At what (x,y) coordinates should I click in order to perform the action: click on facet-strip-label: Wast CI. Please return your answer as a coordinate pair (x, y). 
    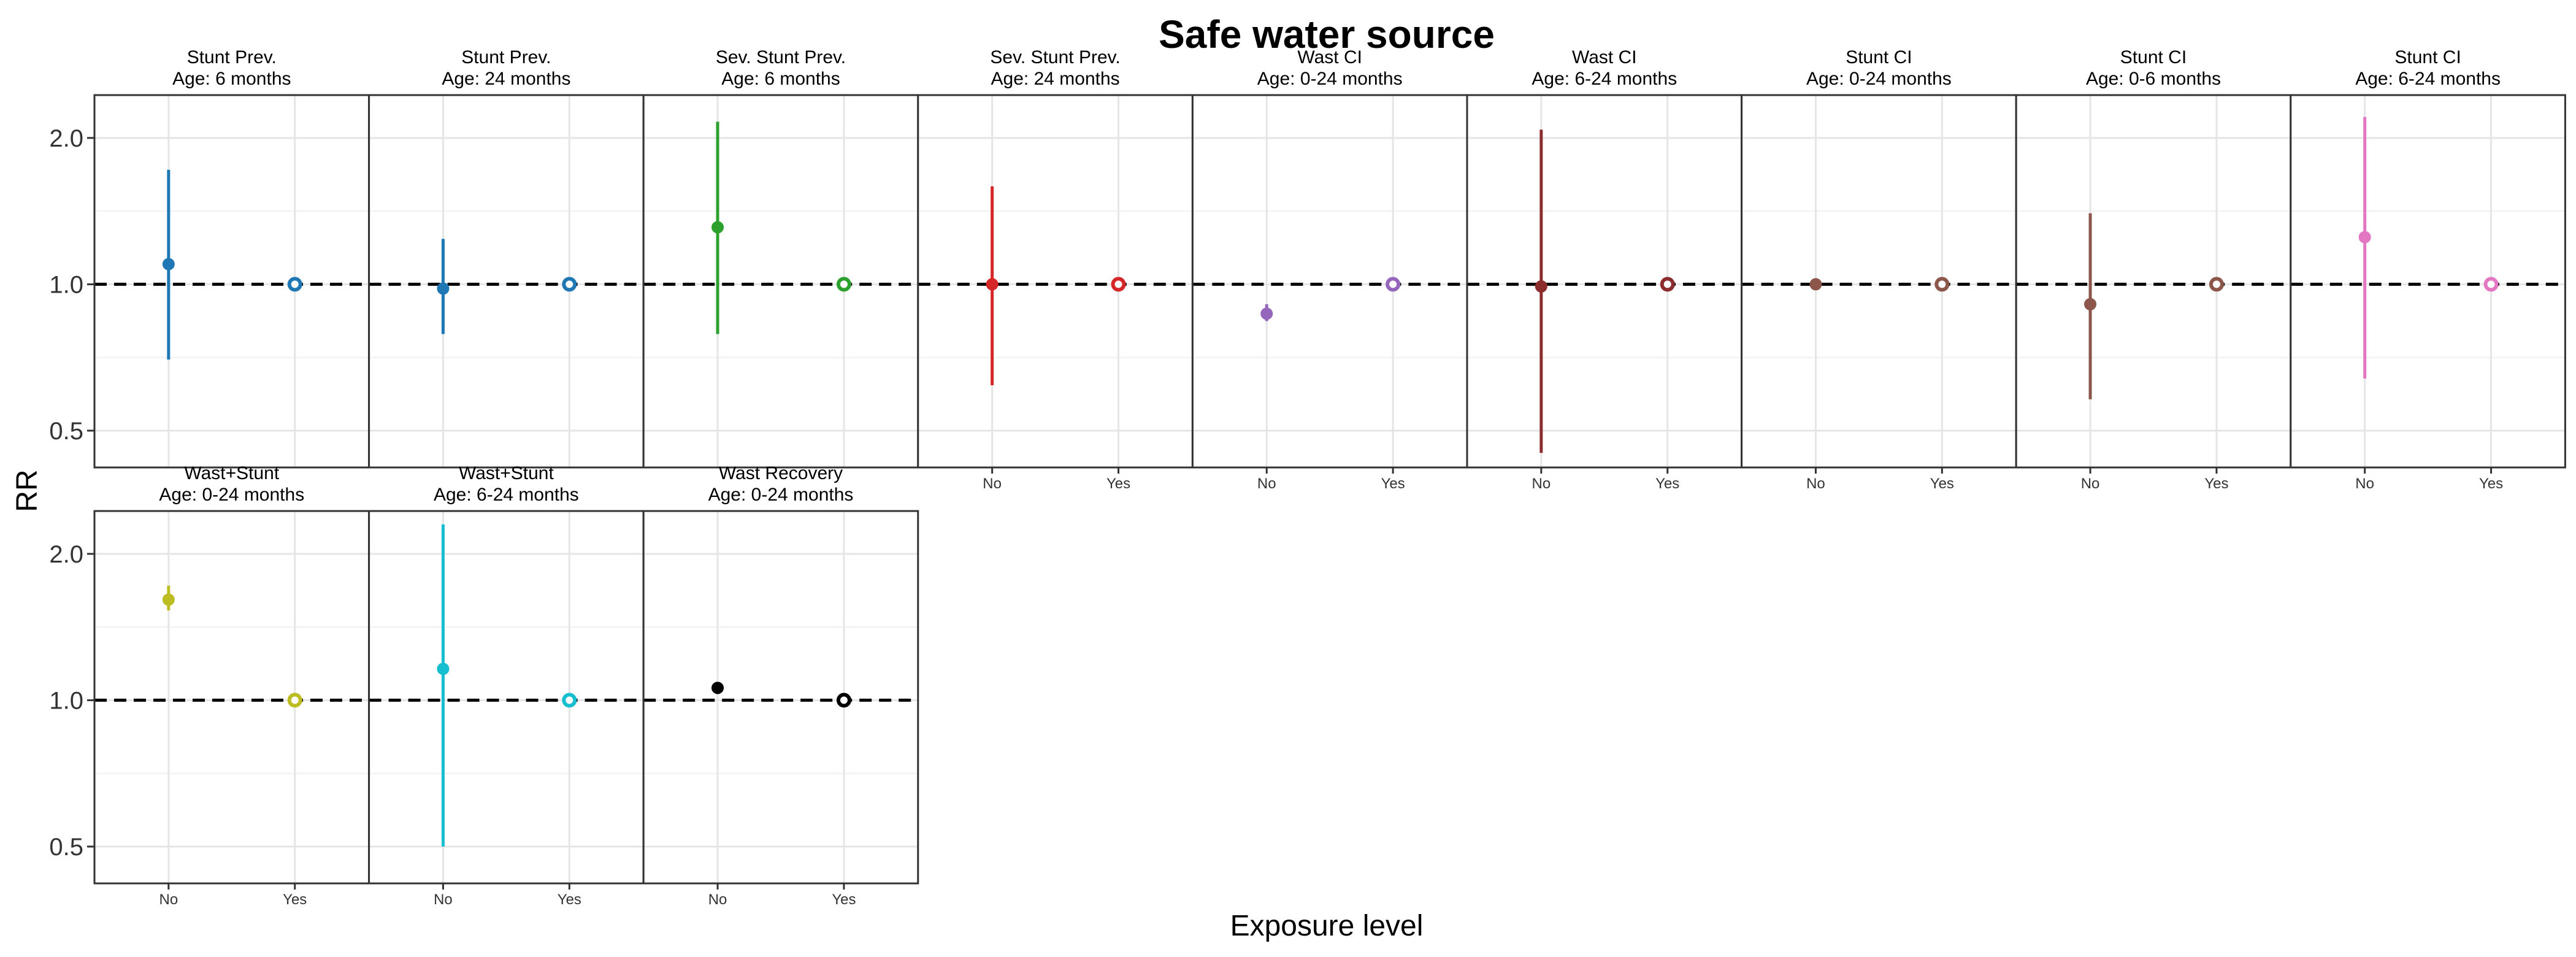
    Looking at the image, I should click on (1604, 57).